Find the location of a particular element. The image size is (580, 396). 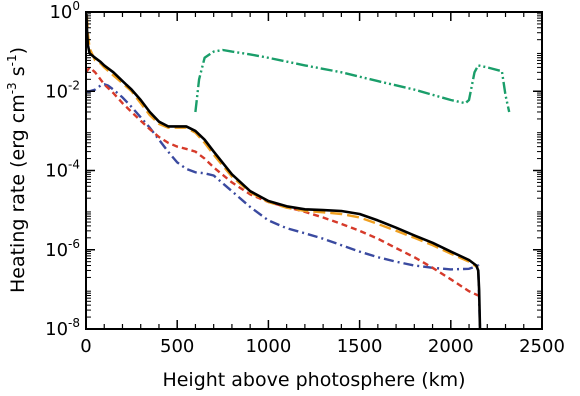

x-axis-label: Height above photosphere (km) is located at coordinates (313, 380).